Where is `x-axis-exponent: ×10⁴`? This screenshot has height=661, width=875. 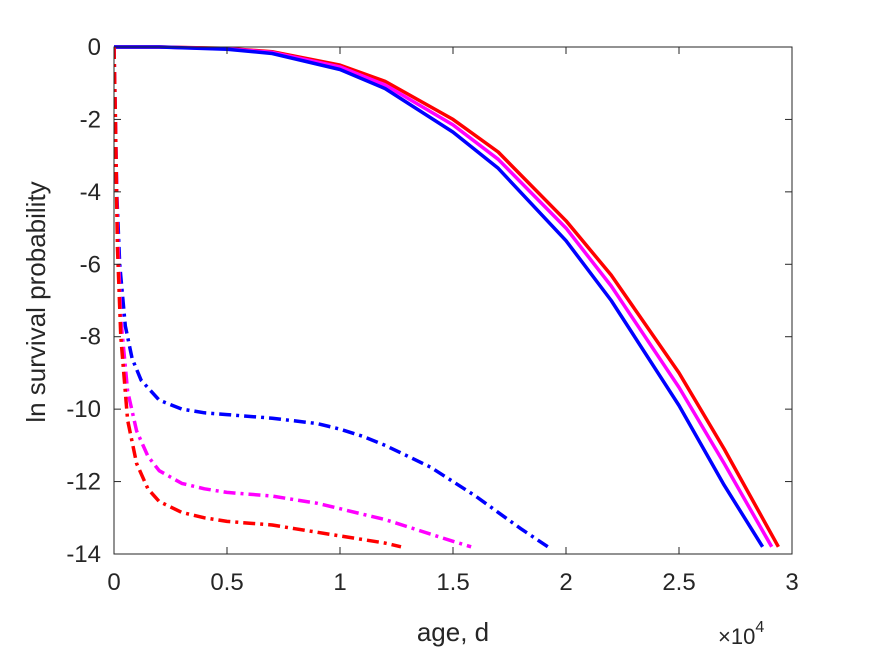 x-axis-exponent: ×10⁴ is located at coordinates (741, 634).